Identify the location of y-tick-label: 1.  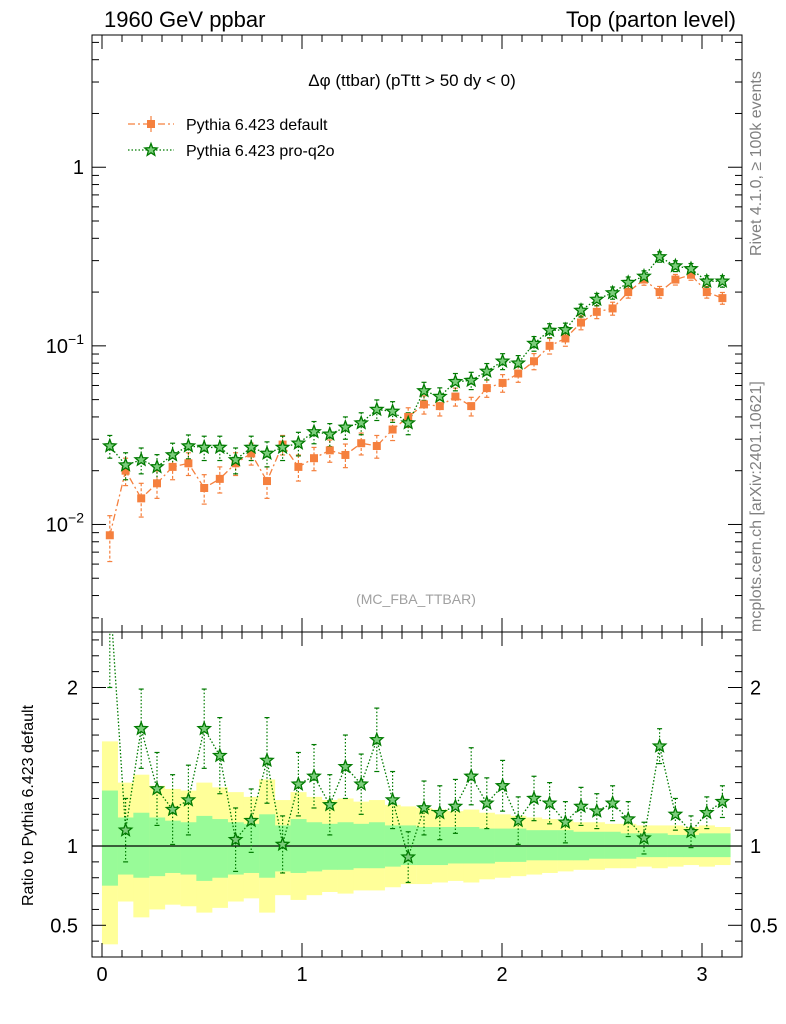
(78, 168).